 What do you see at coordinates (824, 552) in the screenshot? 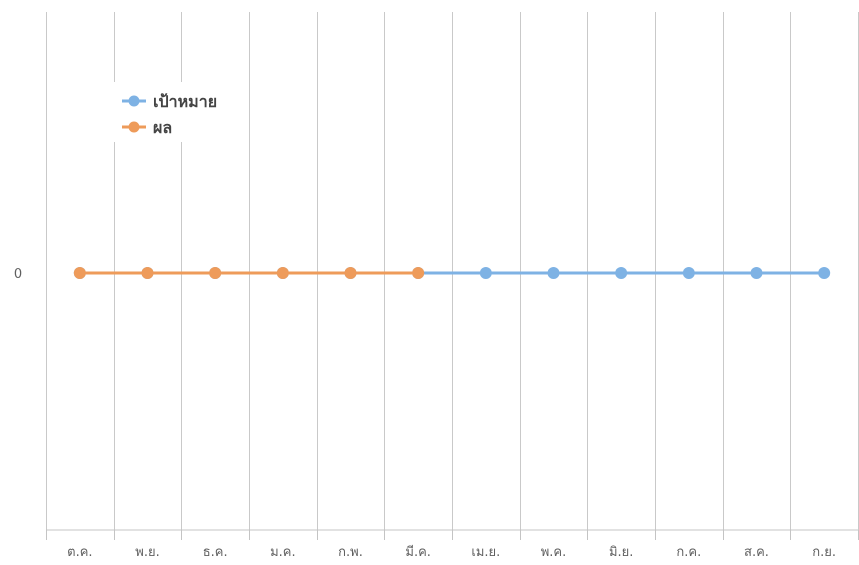
I see `x-tick-label: ก.ย.` at bounding box center [824, 552].